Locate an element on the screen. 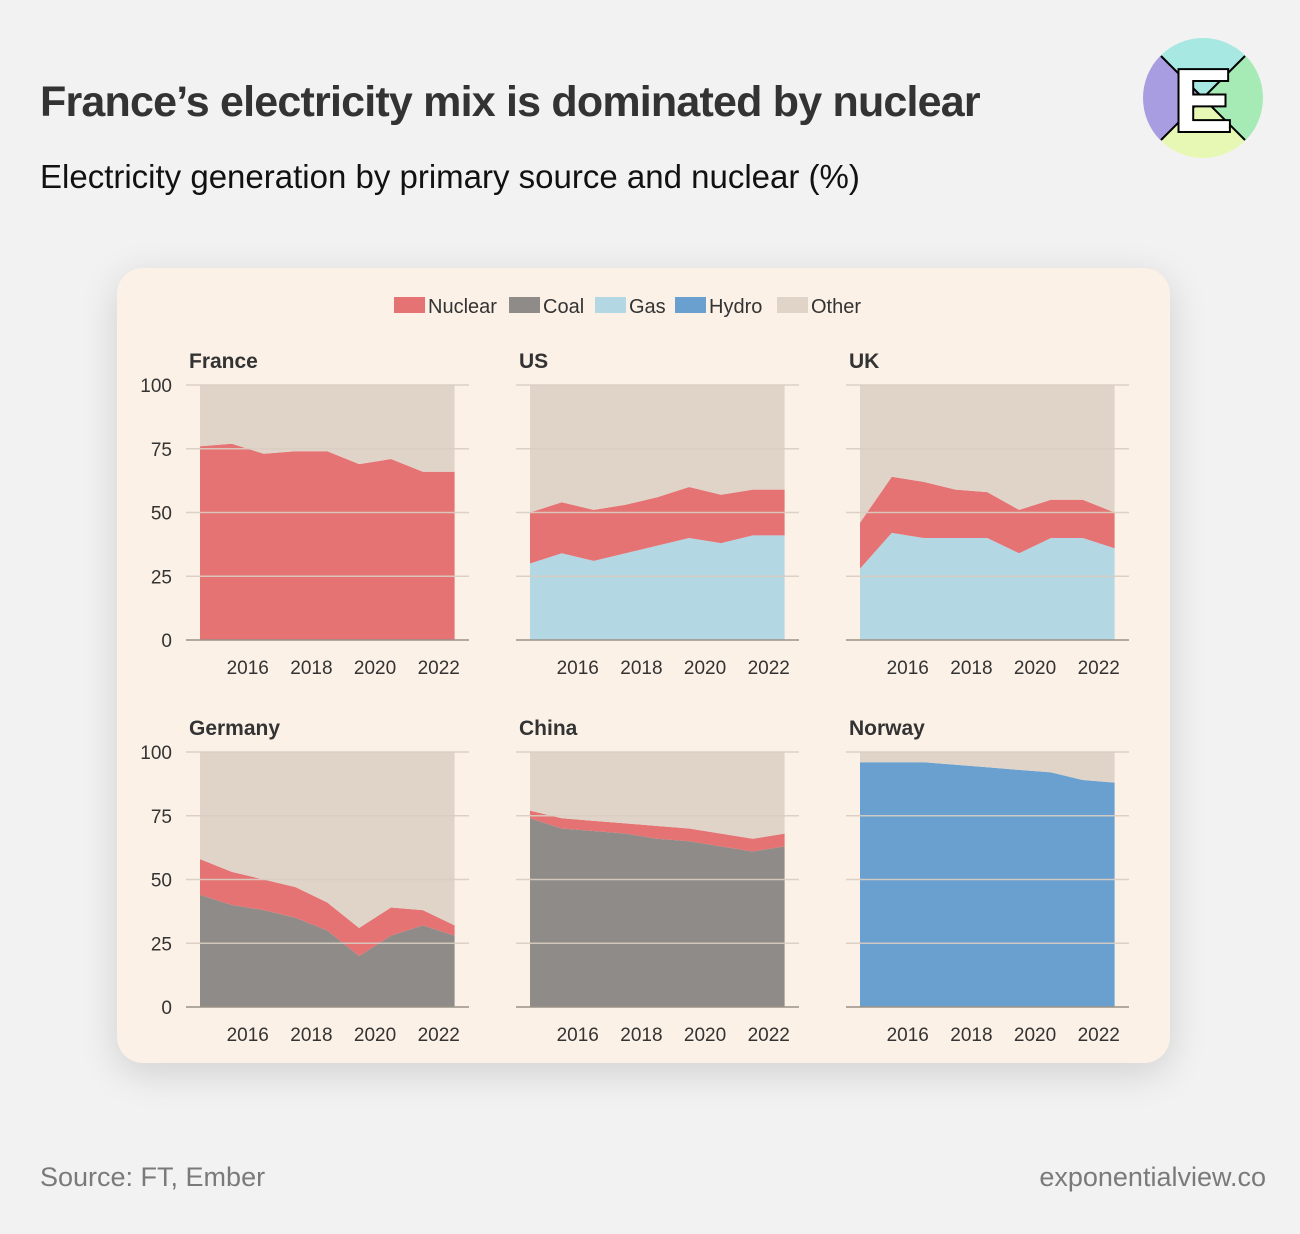  x-tick-label-france: 2022 is located at coordinates (439, 668).